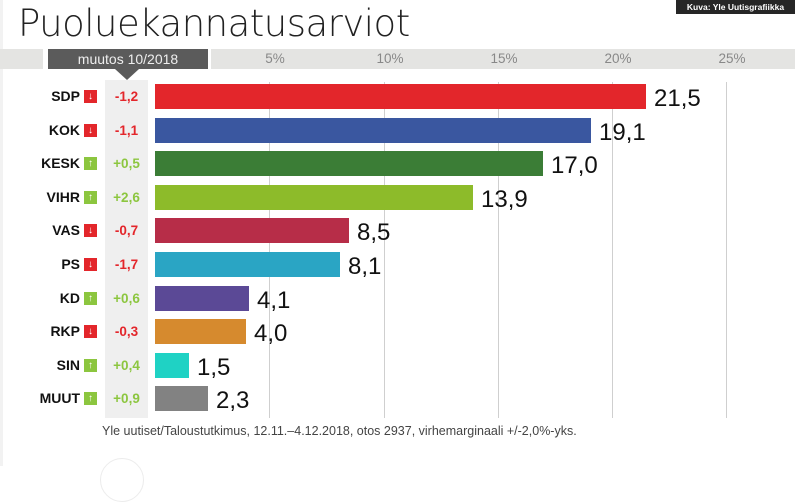 This screenshot has height=502, width=795. I want to click on decorative-circle, so click(122, 480).